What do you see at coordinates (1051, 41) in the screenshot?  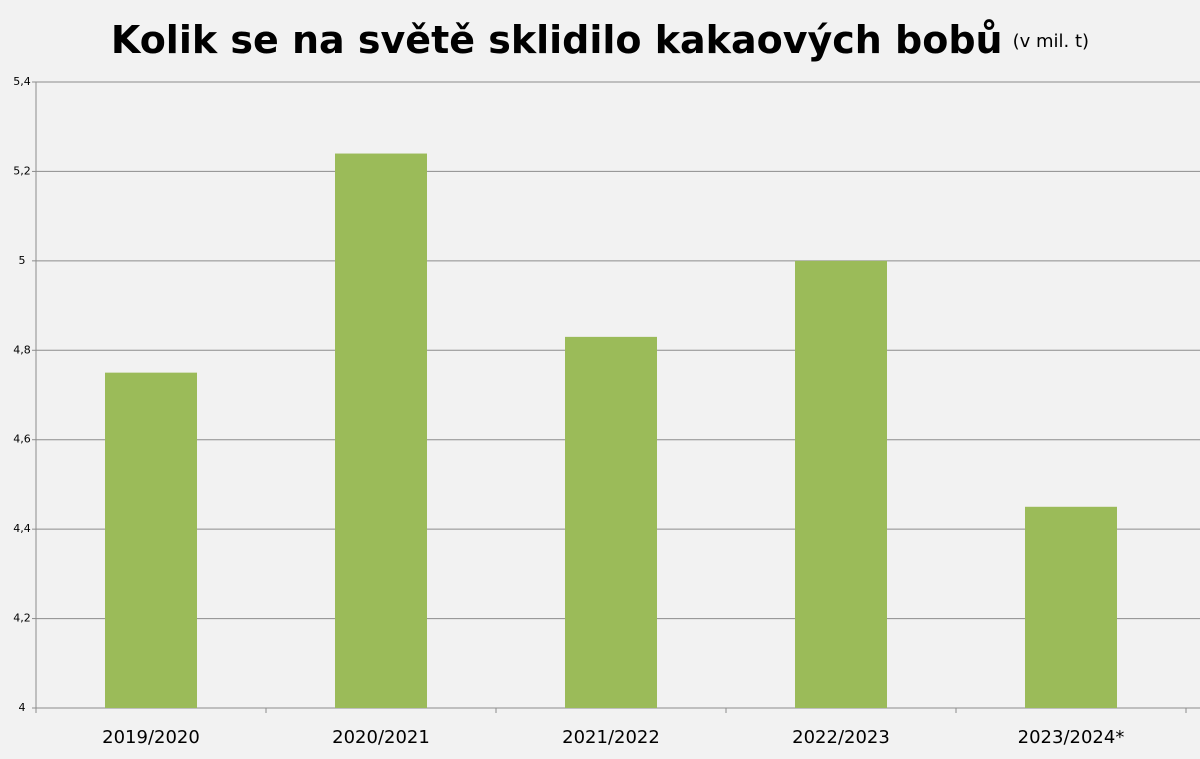 I see `chart-subtitle: (v mil. t)` at bounding box center [1051, 41].